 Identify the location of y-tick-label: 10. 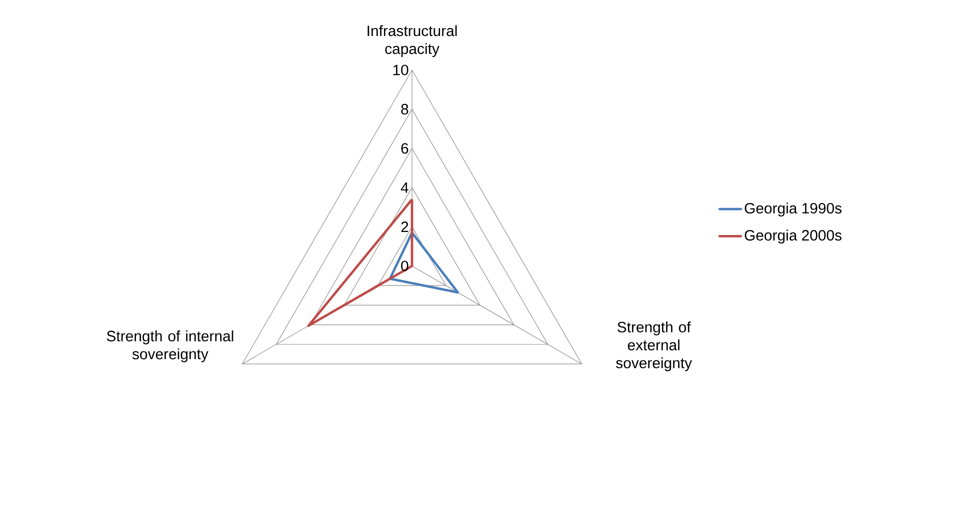
(400, 70).